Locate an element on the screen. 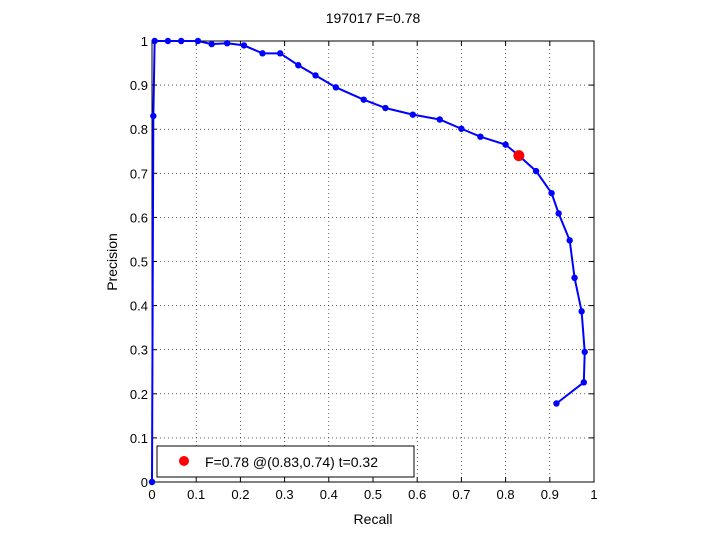 This screenshot has width=720, height=540. highlight-group is located at coordinates (519, 156).